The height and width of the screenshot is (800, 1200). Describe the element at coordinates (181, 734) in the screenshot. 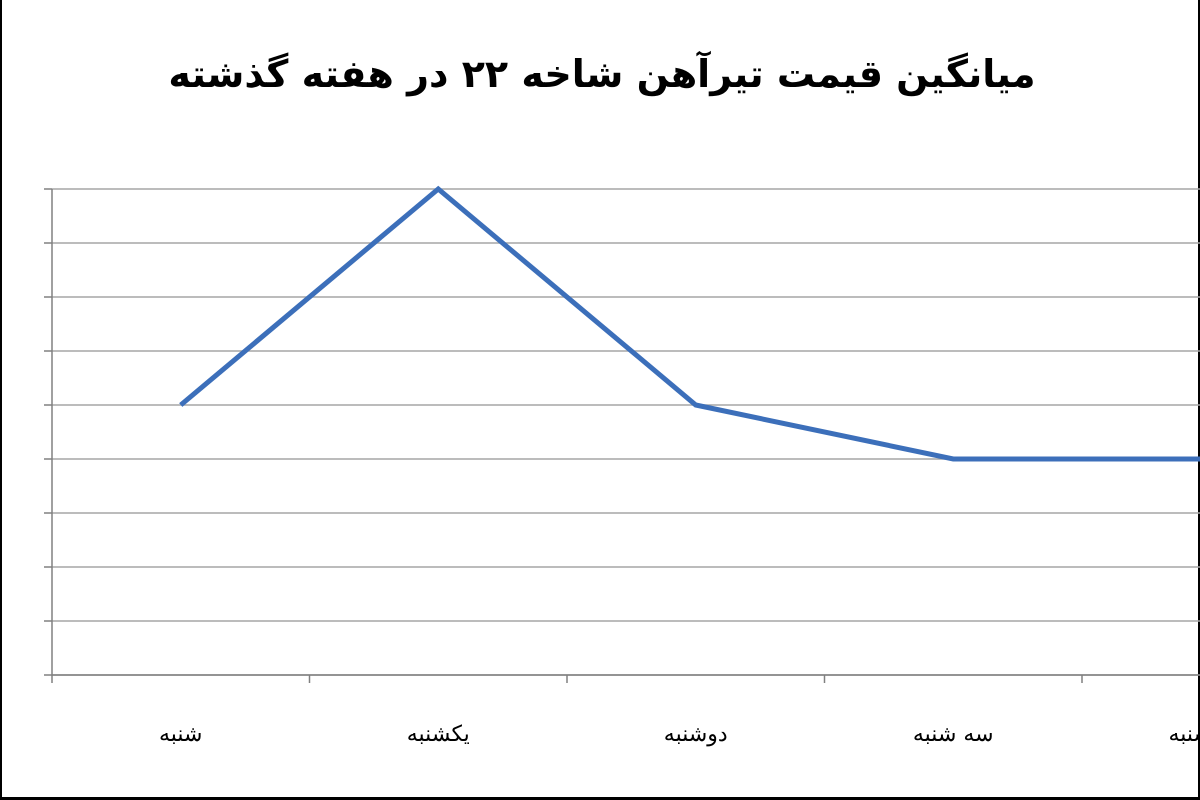

I see `x-tick-label: شنبه` at that location.